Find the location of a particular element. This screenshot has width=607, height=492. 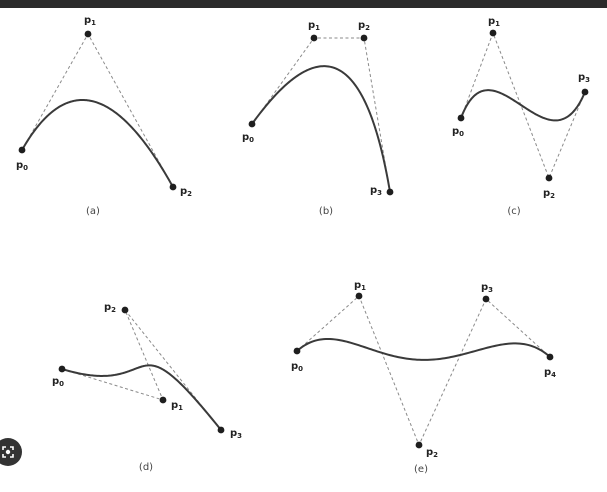

lens-button is located at coordinates (11, 452).